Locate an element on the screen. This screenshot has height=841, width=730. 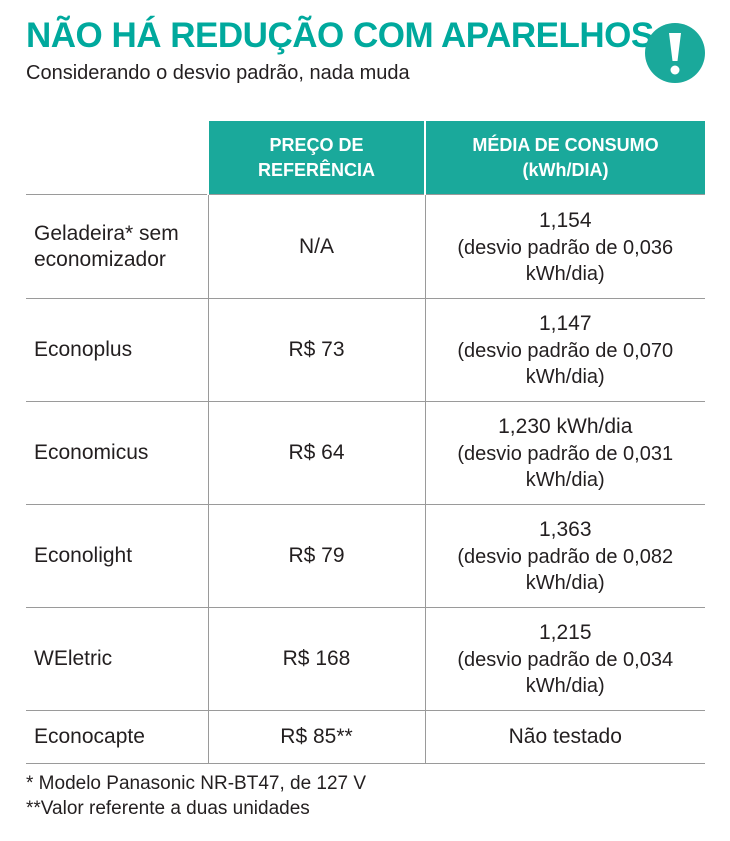
page-title: NÃO HÁ REDUÇÃO COM APARELHOS is located at coordinates (340, 35).